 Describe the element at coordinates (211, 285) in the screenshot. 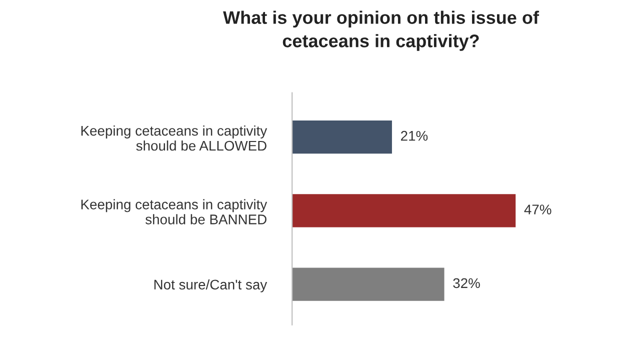

I see `y-tick-label: Not sure/Can't say` at that location.